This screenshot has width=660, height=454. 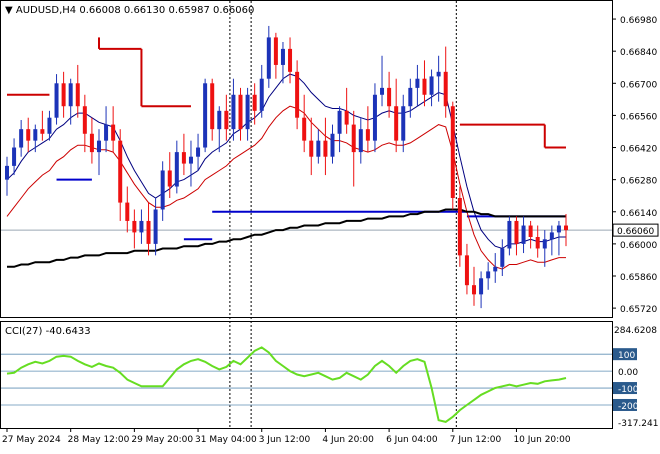 I want to click on time-label: 3 Jun 12:00, so click(x=285, y=440).